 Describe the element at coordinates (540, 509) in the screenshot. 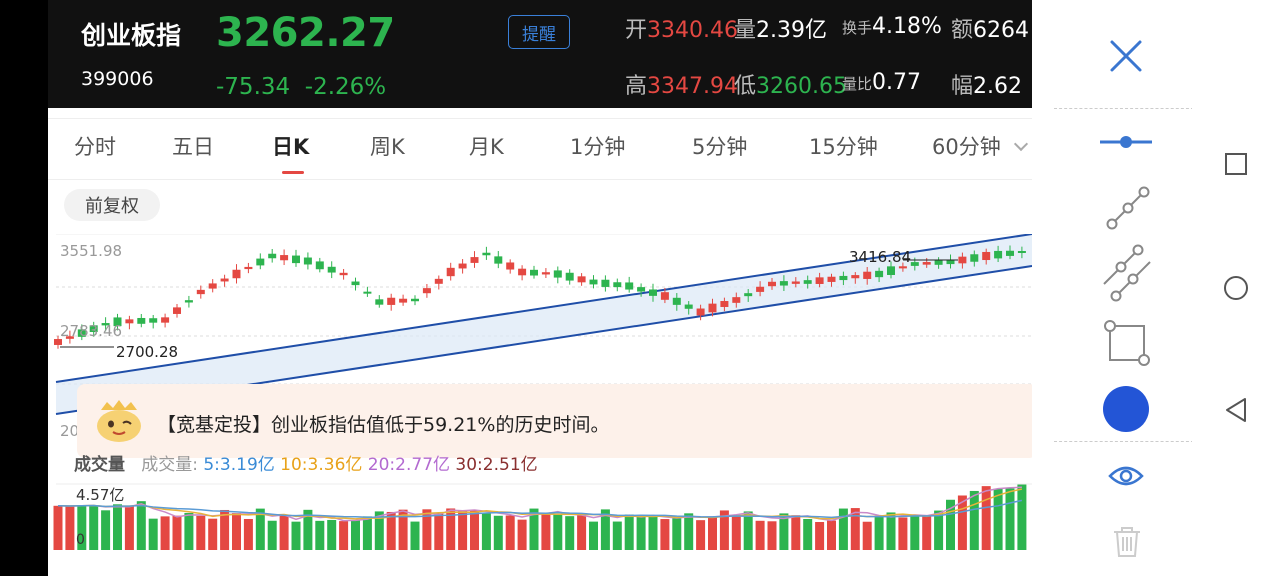

I see `volume-ma-line` at that location.